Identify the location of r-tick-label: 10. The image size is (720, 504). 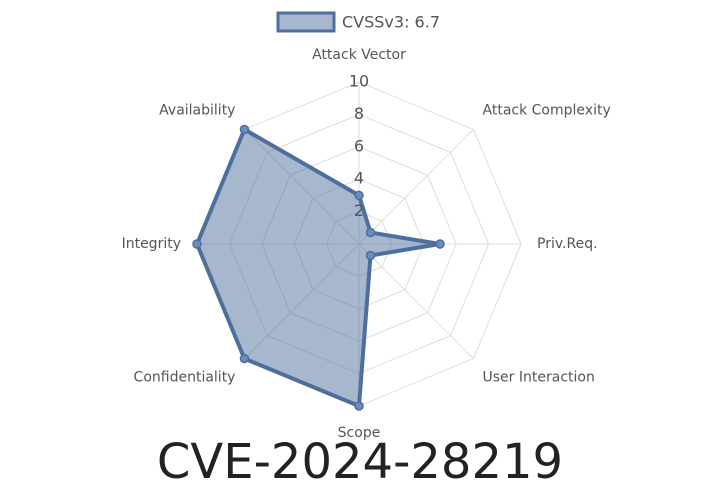
(359, 81).